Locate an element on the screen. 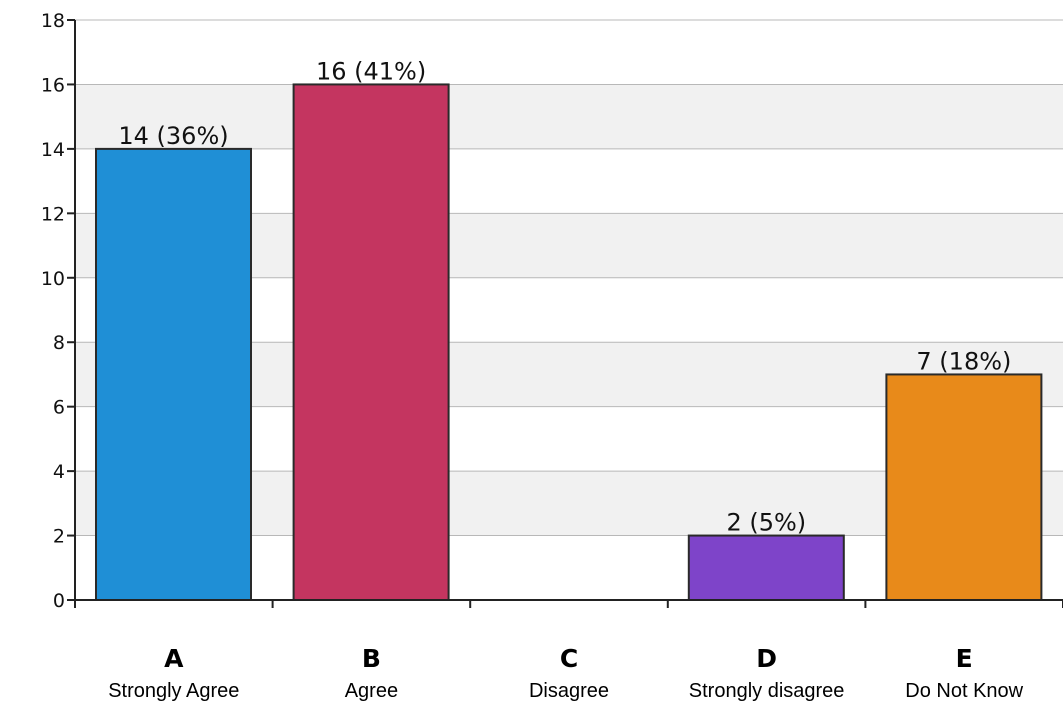 The image size is (1063, 705). bar-d is located at coordinates (766, 567).